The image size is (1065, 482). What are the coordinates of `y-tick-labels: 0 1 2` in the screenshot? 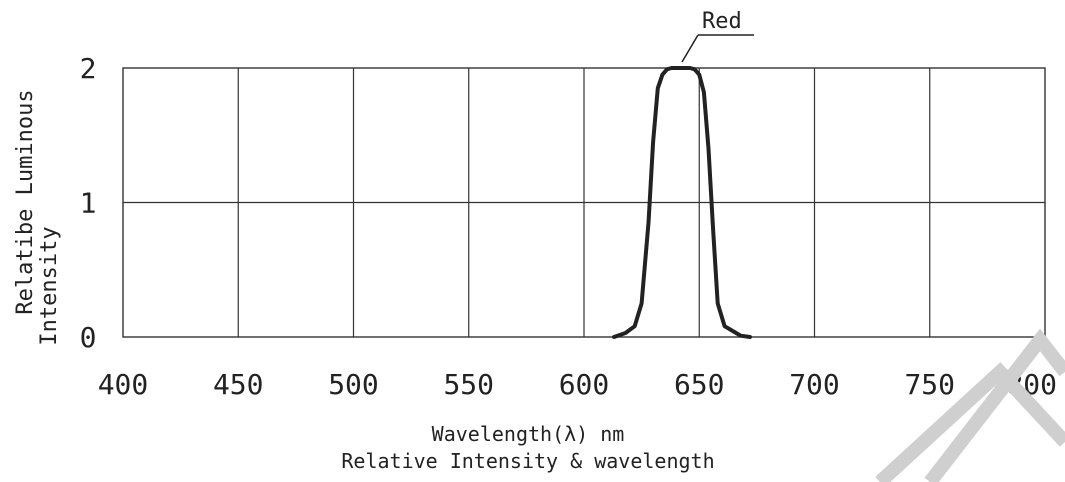 It's located at (88, 203).